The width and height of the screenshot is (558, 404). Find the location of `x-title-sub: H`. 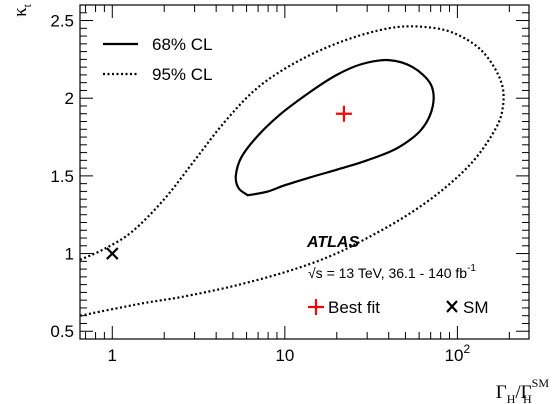

x-title-sub: H is located at coordinates (511, 398).